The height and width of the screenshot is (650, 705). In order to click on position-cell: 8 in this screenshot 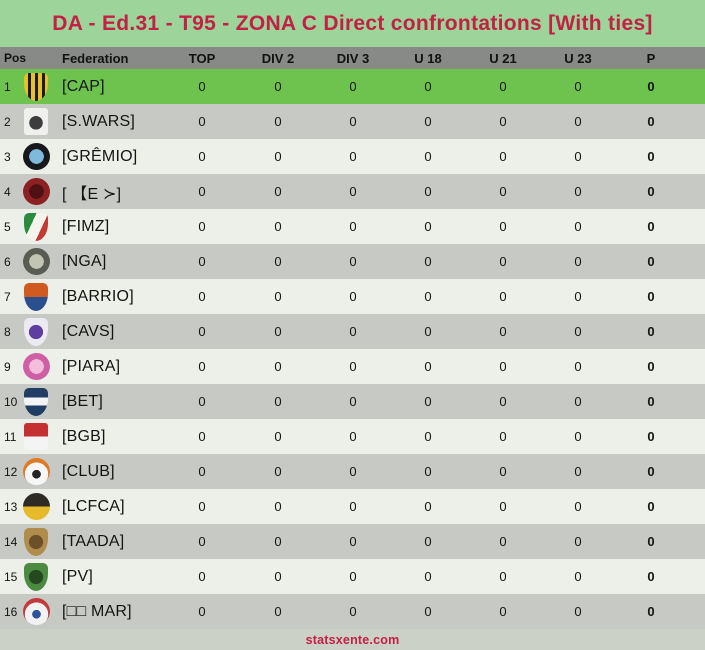, I will do `click(7, 331)`.